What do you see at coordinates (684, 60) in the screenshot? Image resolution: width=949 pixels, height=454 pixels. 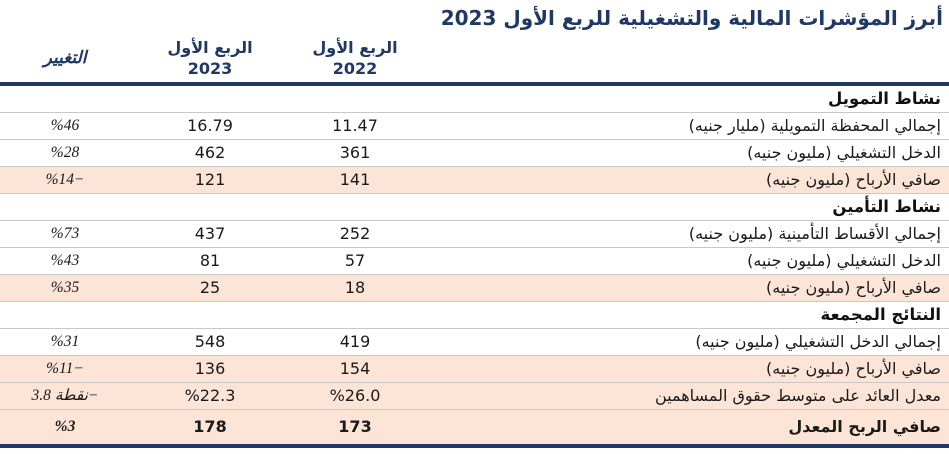 I see `label-column-header` at bounding box center [684, 60].